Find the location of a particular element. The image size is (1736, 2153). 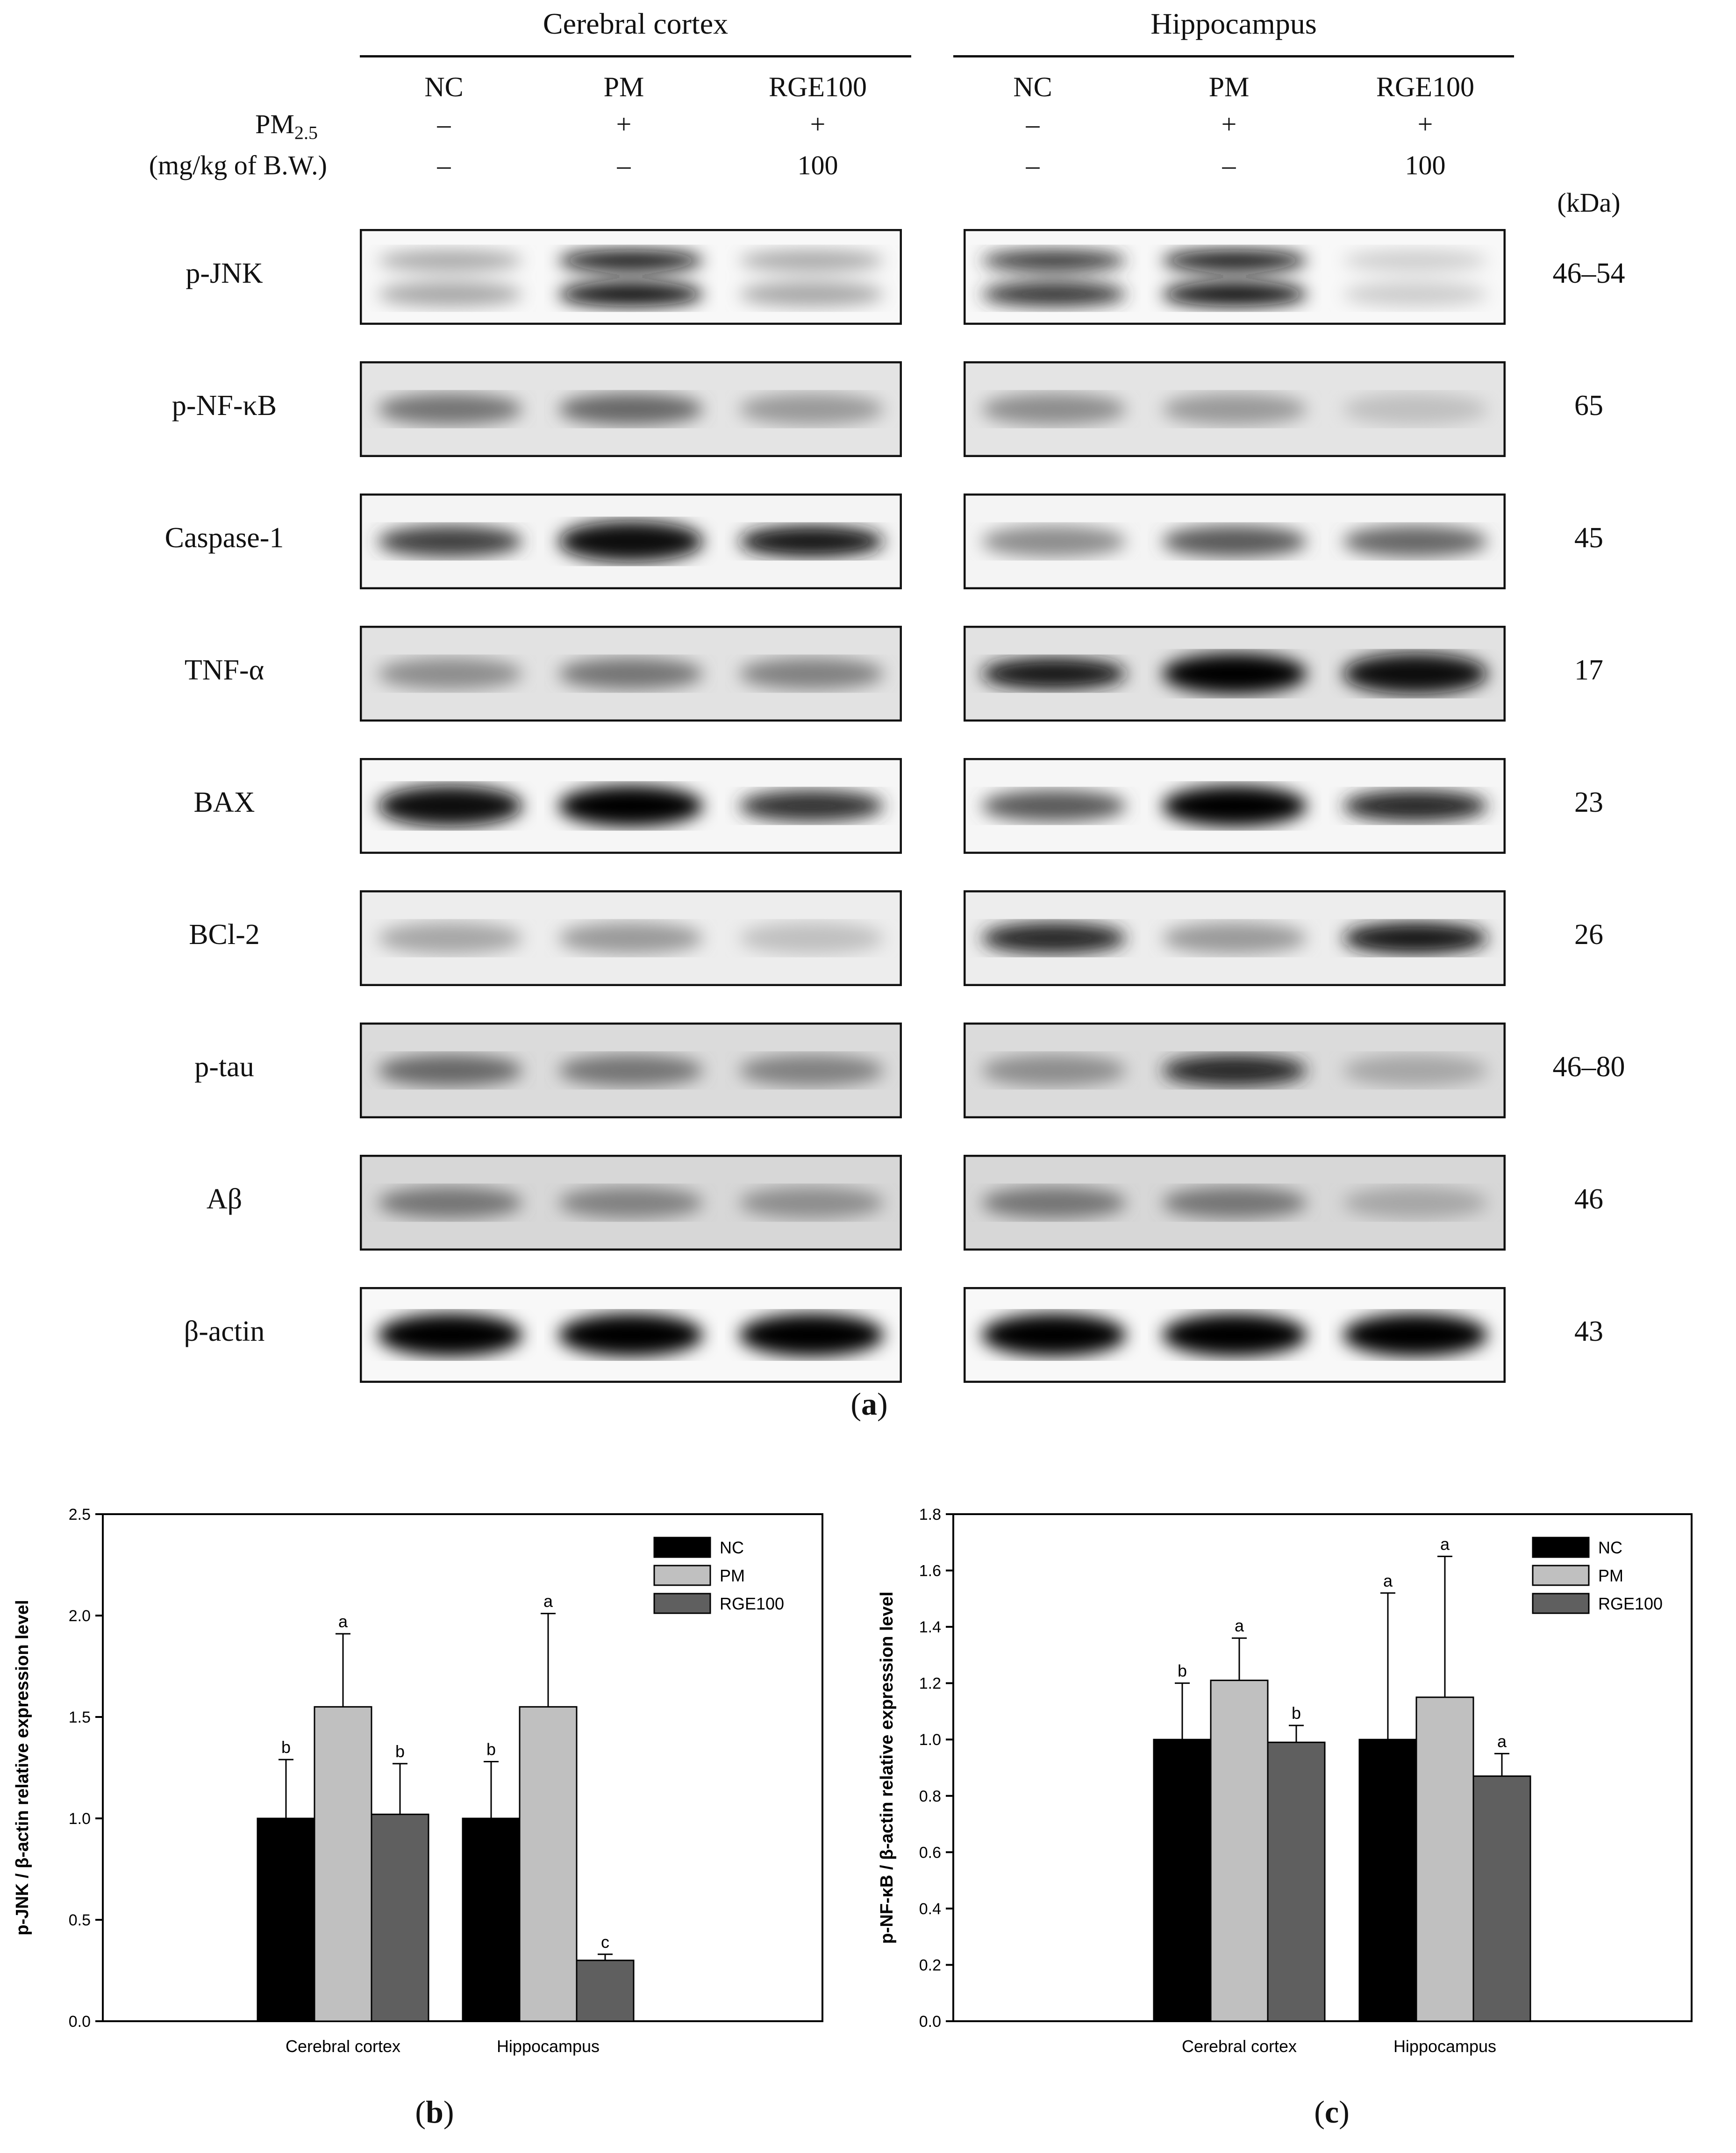

kda-label: 46 is located at coordinates (1588, 1199).